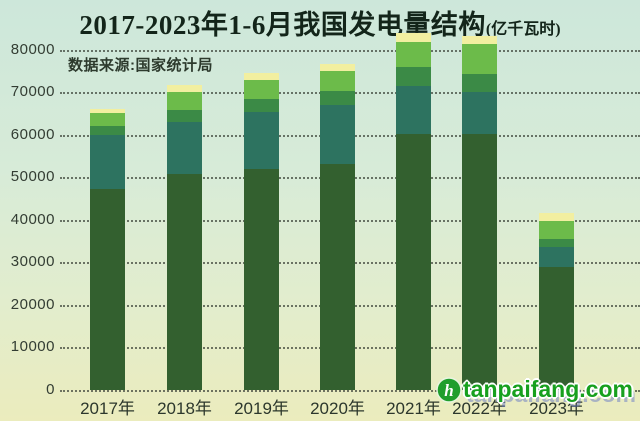  I want to click on y-axis-tick-label: 60000, so click(32, 134).